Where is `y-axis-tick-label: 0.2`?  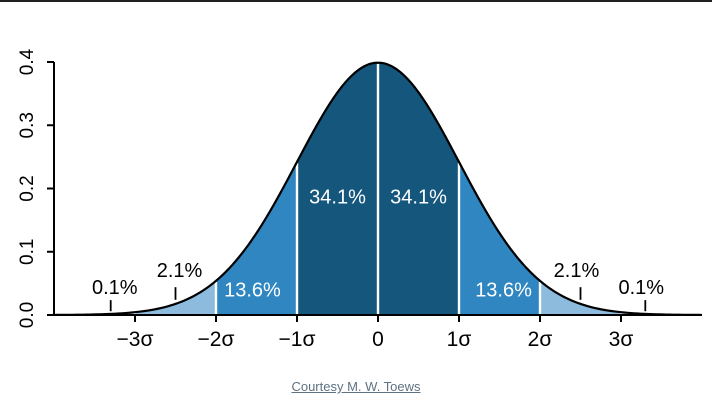
y-axis-tick-label: 0.2 is located at coordinates (27, 188).